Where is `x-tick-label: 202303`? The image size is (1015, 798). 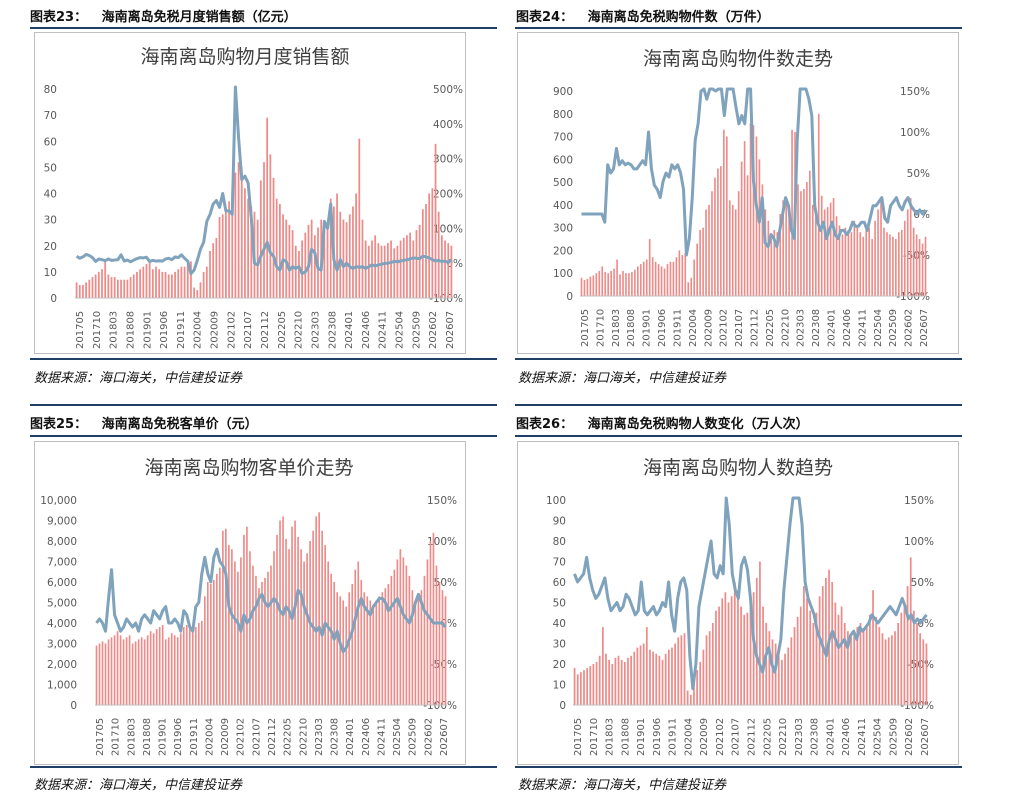 x-tick-label: 202303 is located at coordinates (316, 330).